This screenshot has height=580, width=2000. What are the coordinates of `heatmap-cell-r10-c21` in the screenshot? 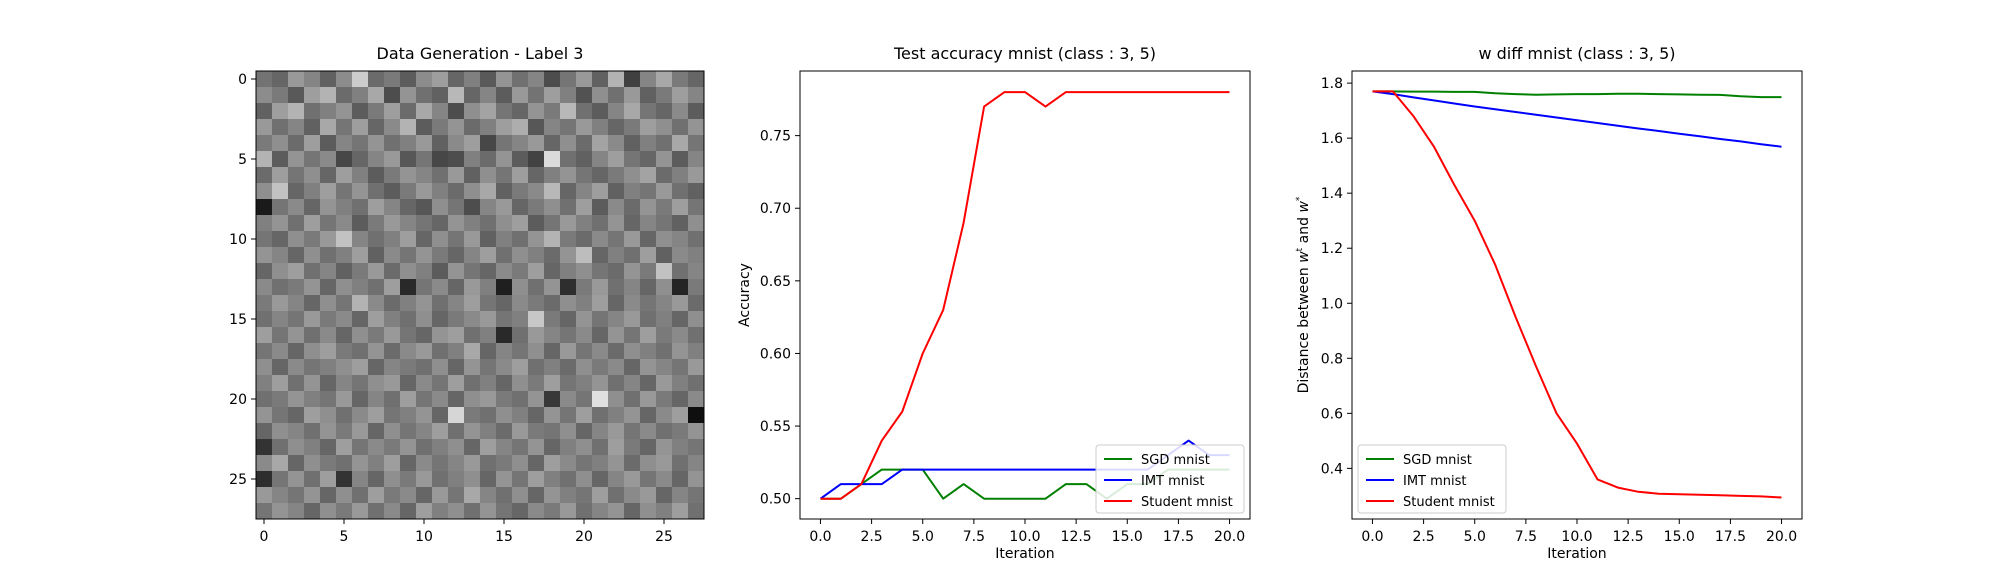 It's located at (600, 239).